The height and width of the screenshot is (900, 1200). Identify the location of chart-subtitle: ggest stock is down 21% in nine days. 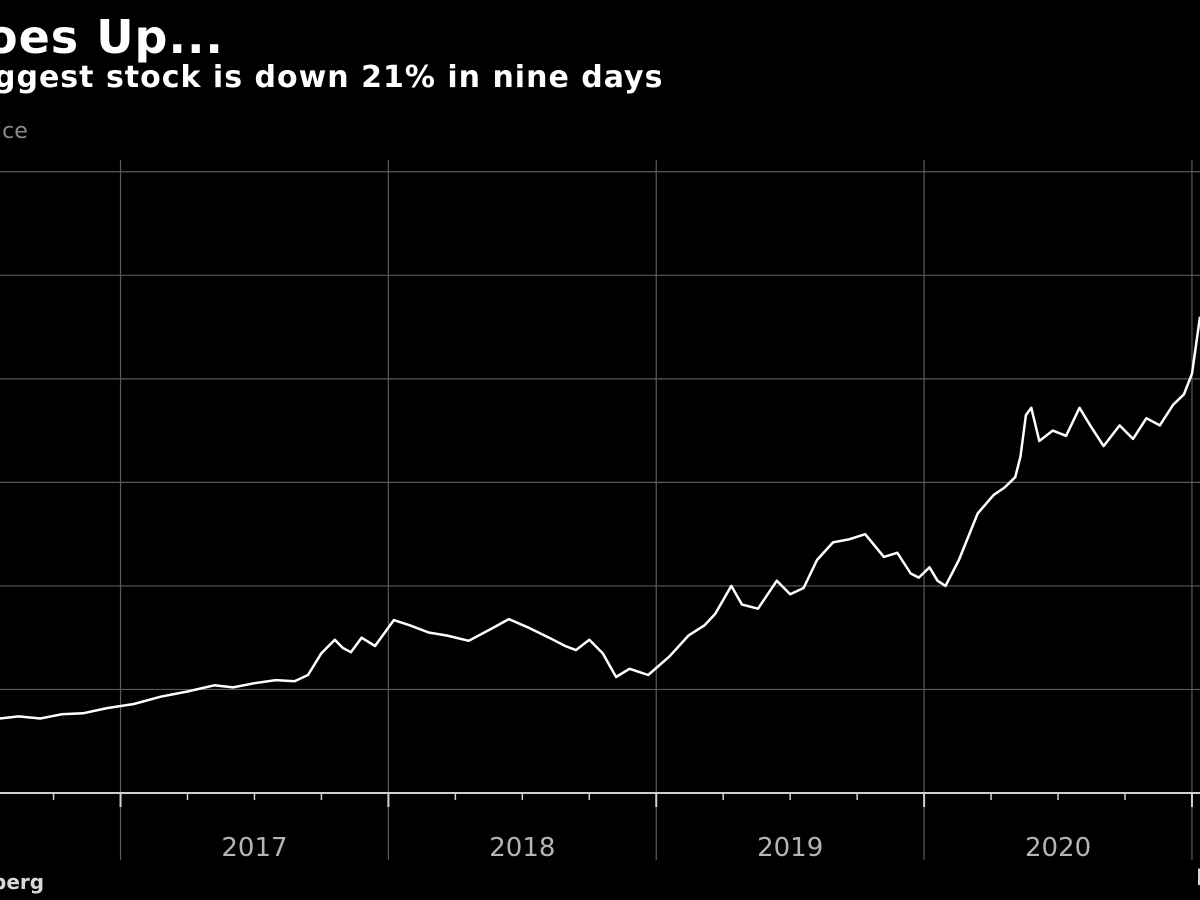
(332, 77).